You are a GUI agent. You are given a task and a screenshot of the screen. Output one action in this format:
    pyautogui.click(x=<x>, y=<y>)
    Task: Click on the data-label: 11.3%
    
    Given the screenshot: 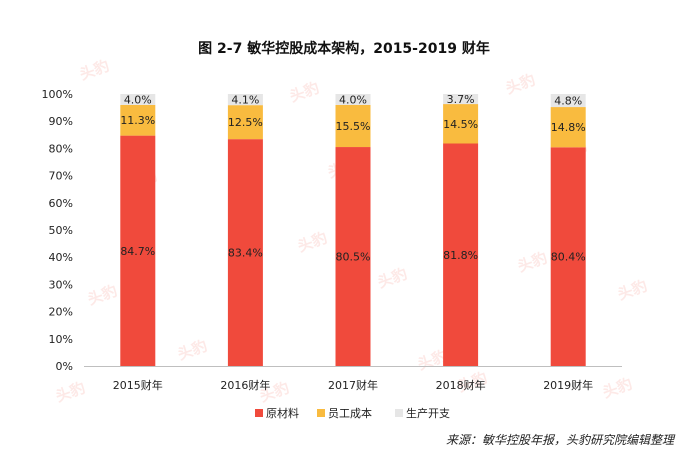 What is the action you would take?
    pyautogui.click(x=137, y=120)
    